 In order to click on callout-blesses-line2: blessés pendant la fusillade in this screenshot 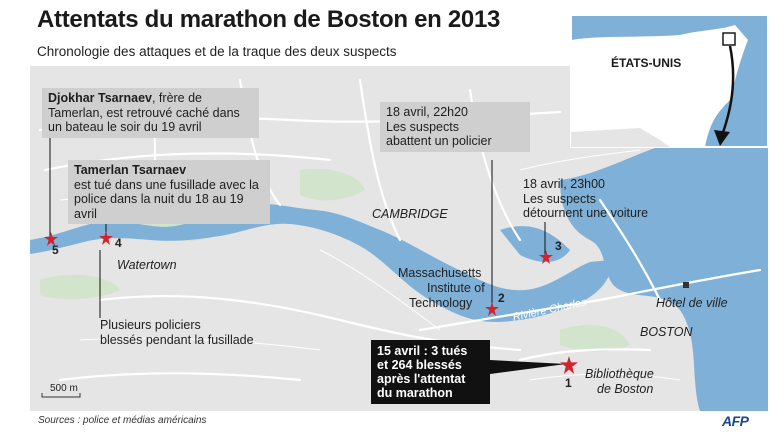, I will do `click(177, 339)`.